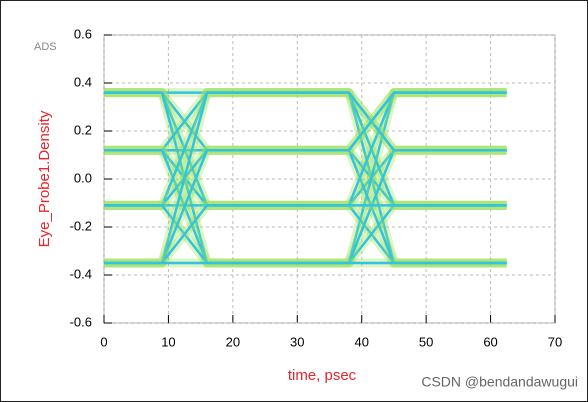  I want to click on x-tick-label: 20, so click(233, 341).